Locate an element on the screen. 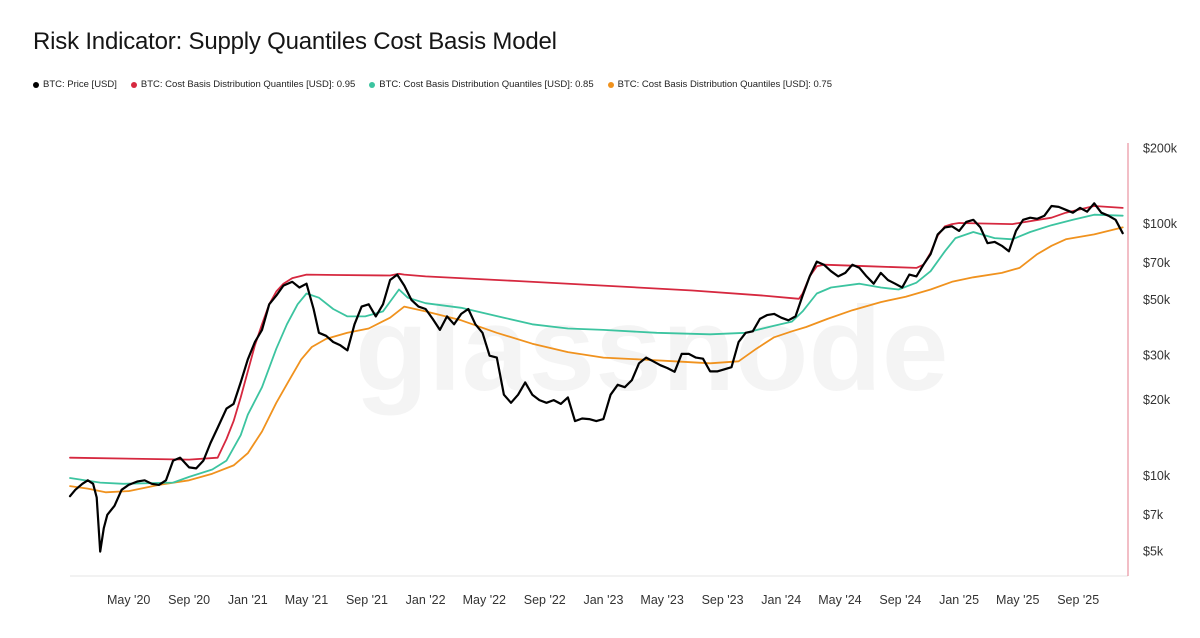 Image resolution: width=1200 pixels, height=638 pixels. x-tick-label: May '23 is located at coordinates (661, 600).